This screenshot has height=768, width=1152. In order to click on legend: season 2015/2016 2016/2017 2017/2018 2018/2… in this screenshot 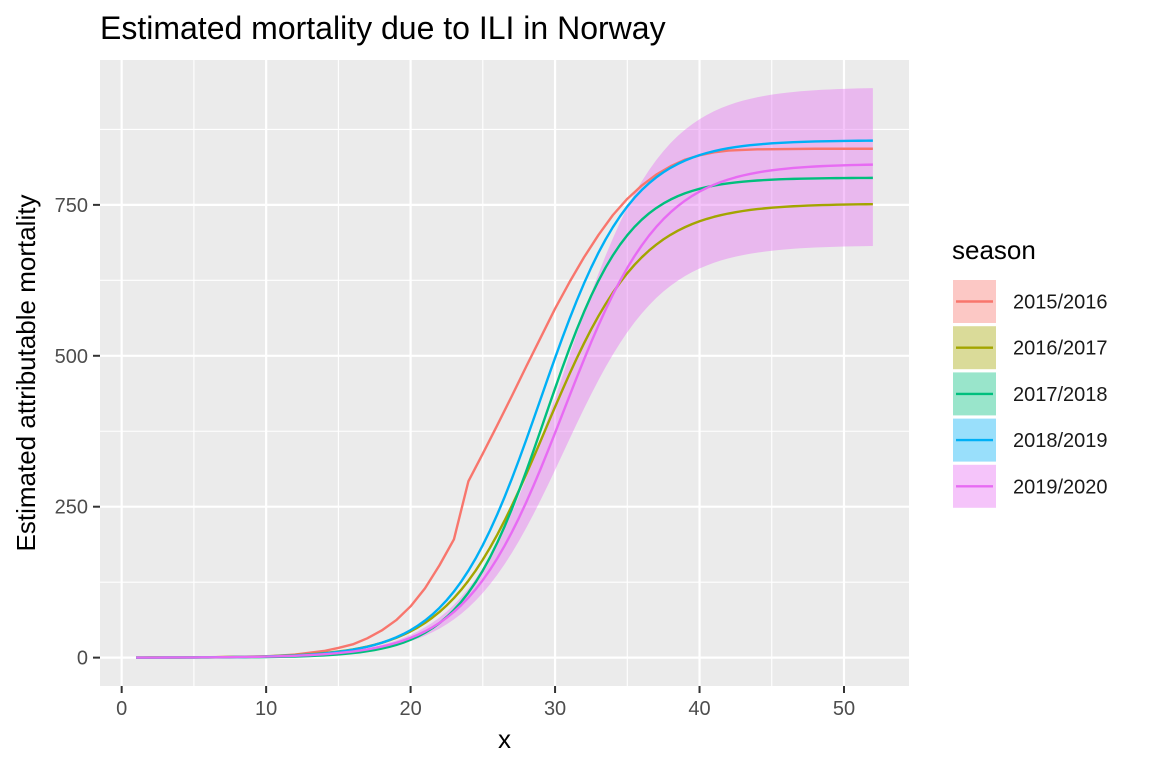, I will do `click(1029, 372)`.